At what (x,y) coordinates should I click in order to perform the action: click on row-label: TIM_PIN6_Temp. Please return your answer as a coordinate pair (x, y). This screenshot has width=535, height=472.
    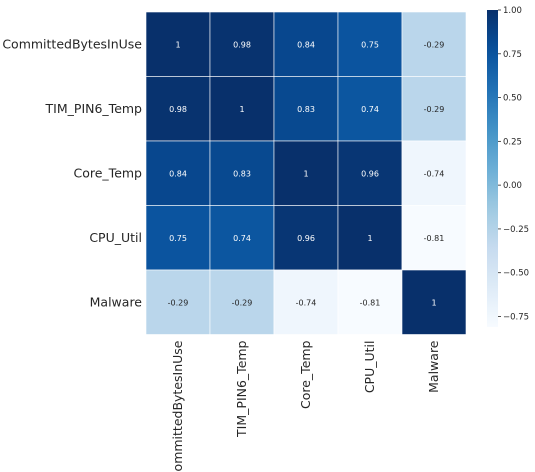
    Looking at the image, I should click on (94, 108).